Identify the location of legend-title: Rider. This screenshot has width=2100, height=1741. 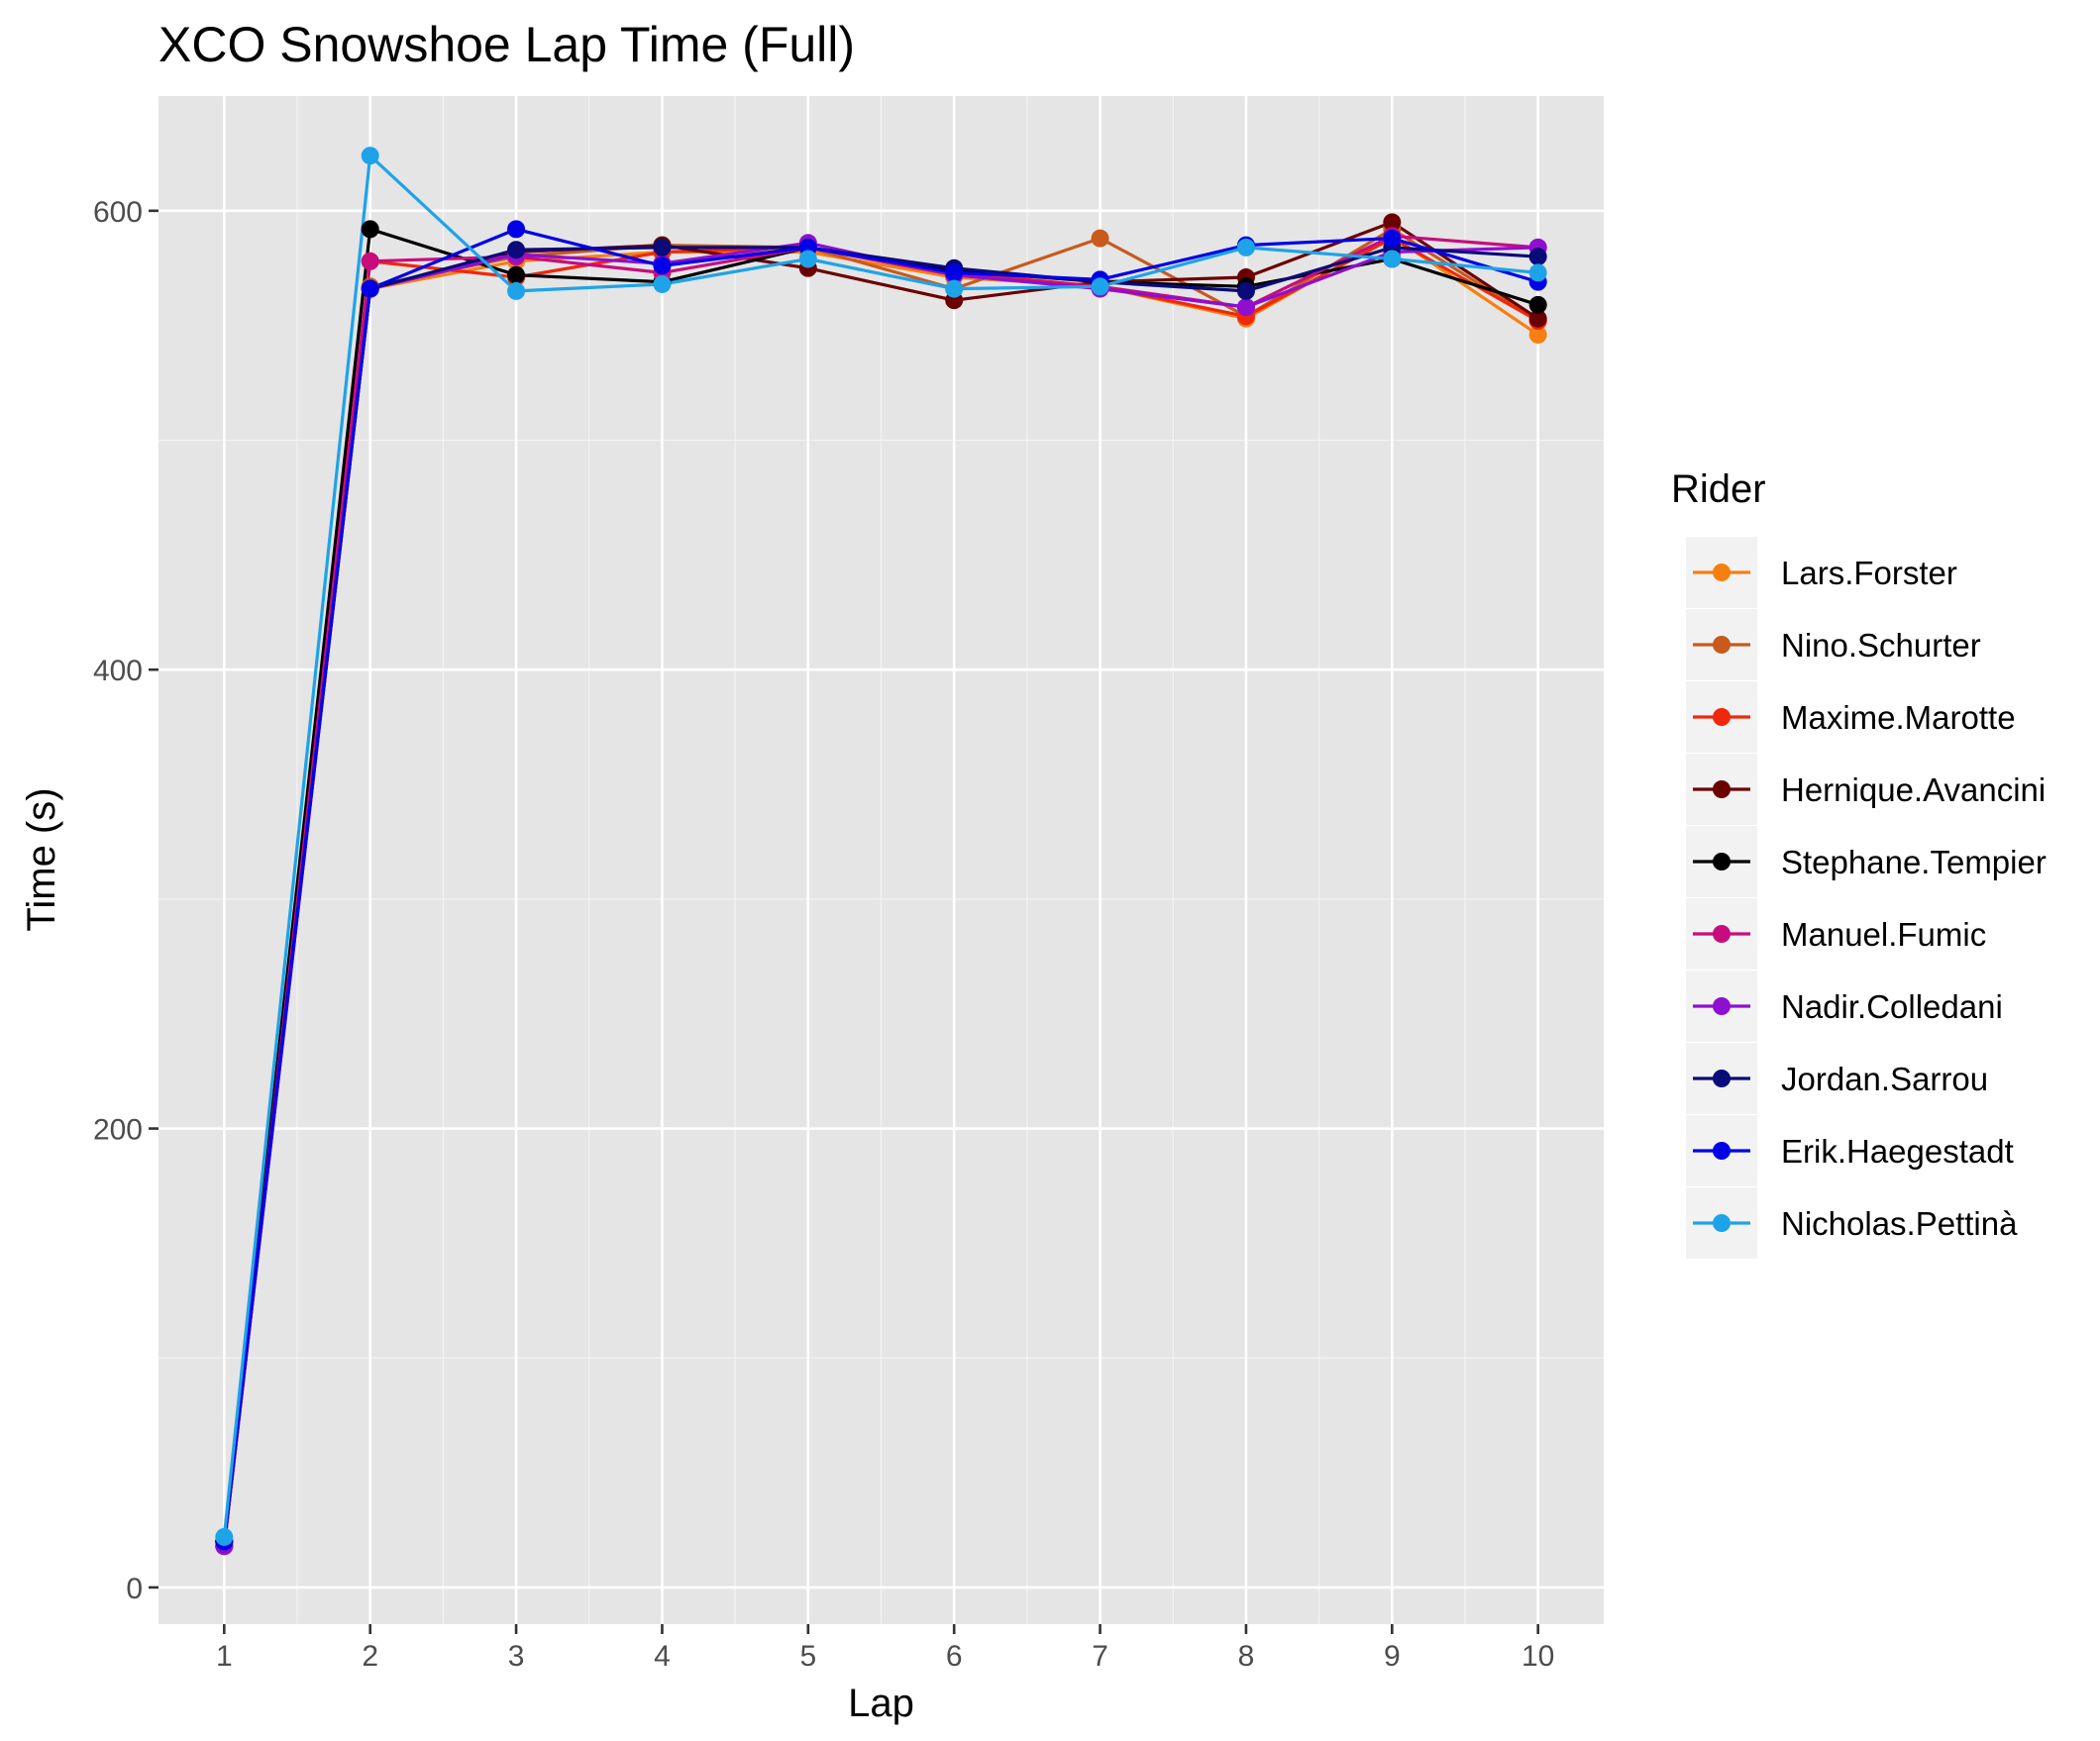
(1718, 489).